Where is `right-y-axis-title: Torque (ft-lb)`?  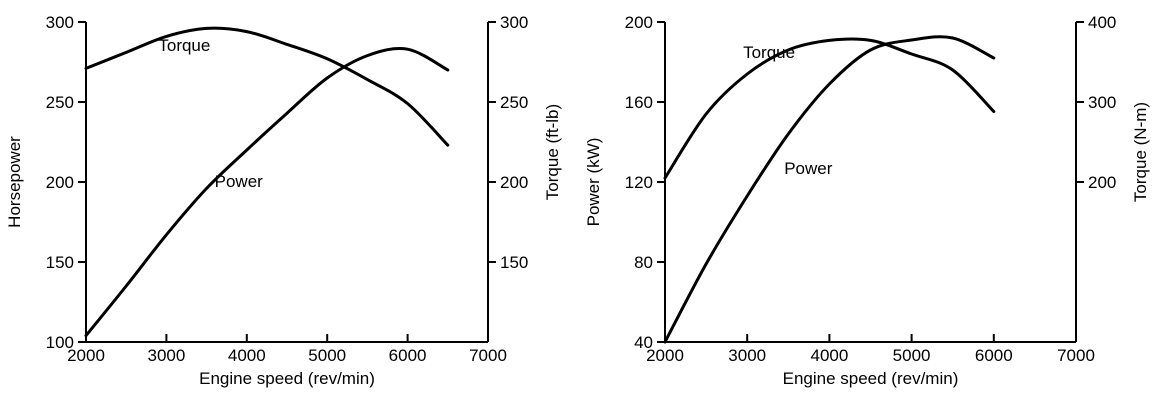 right-y-axis-title: Torque (ft-lb) is located at coordinates (552, 152).